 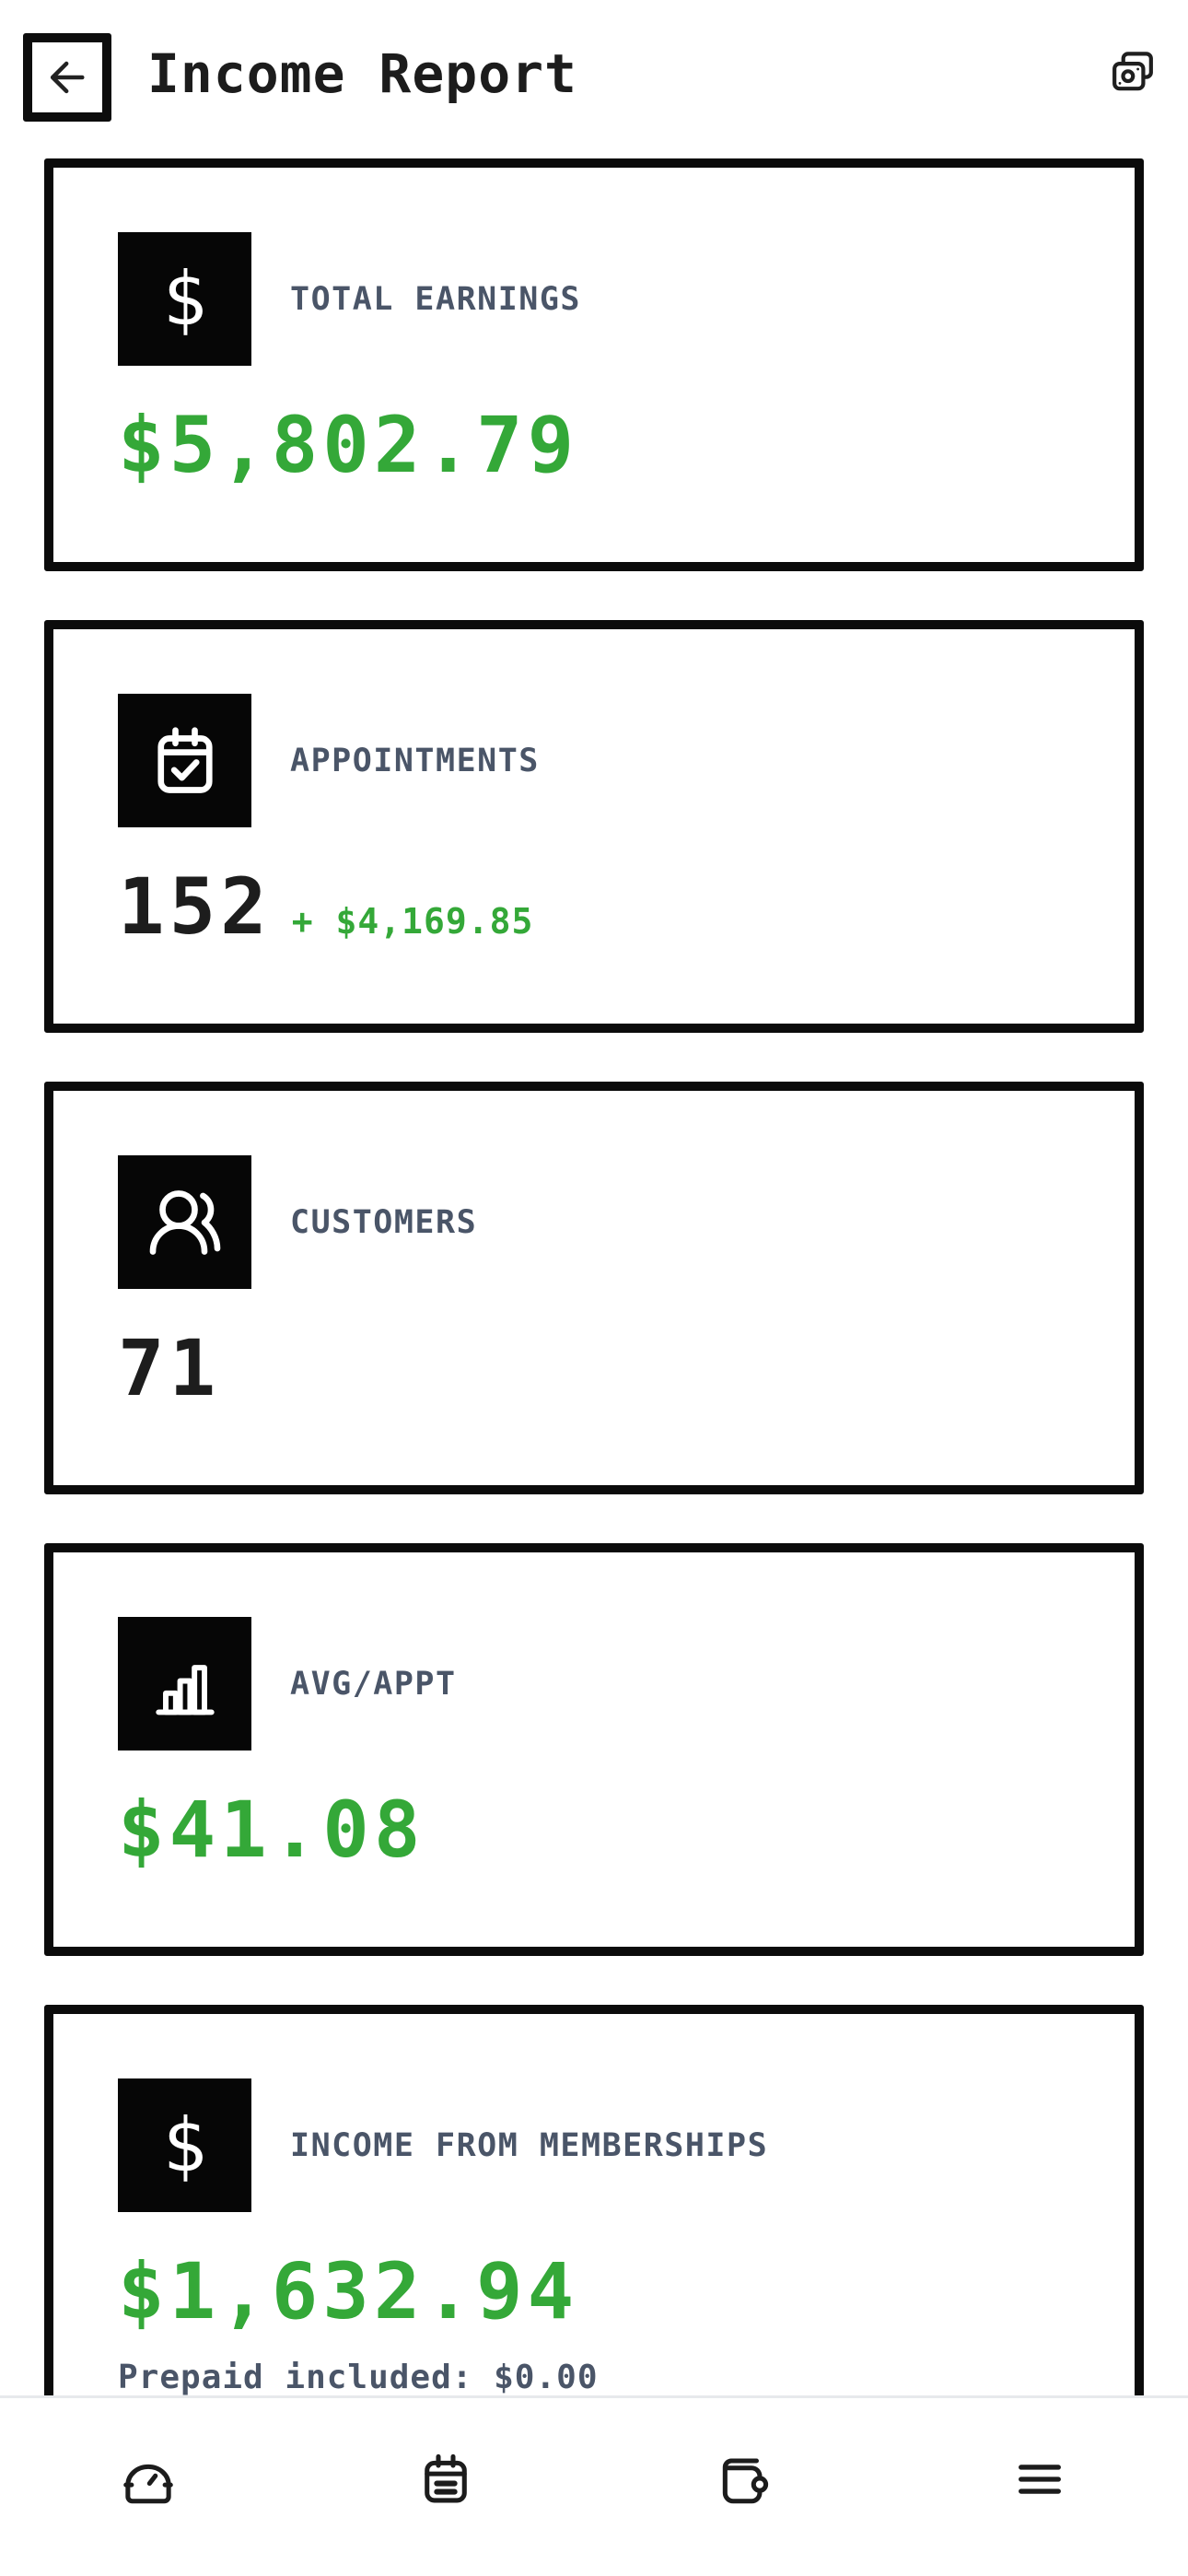 I want to click on card-total-earnings: $ TOTAL EARNINGS $5,802.79, so click(x=594, y=364).